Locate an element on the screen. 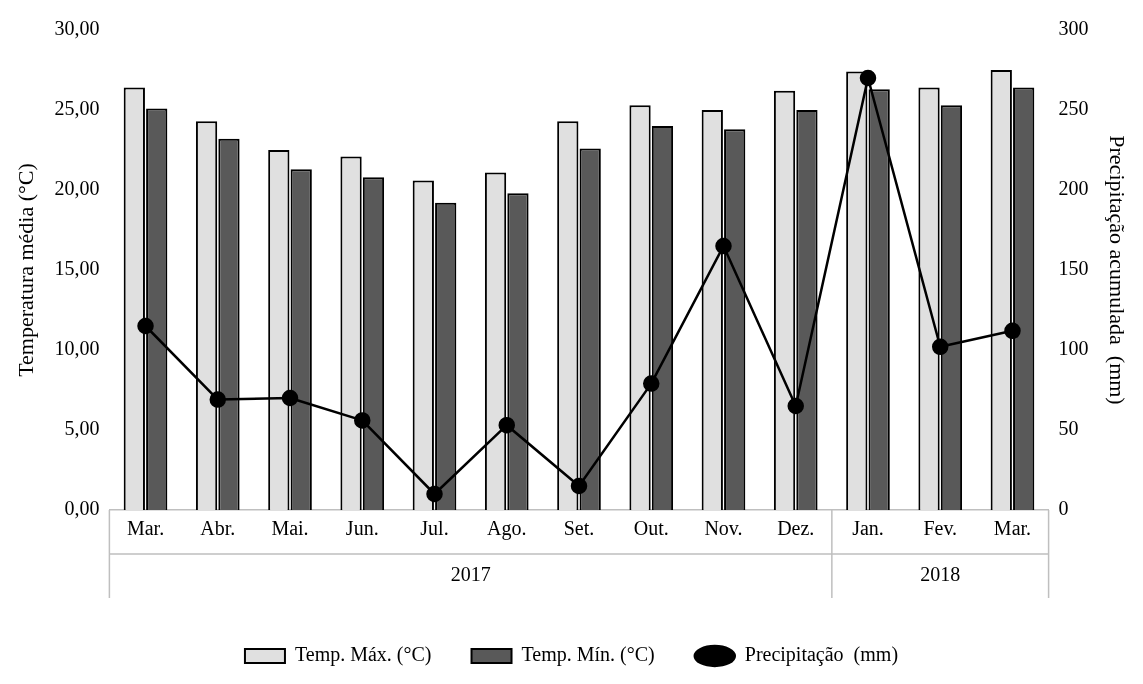 This screenshot has width=1143, height=684. y2-tick-label: 150 is located at coordinates (1073, 268).